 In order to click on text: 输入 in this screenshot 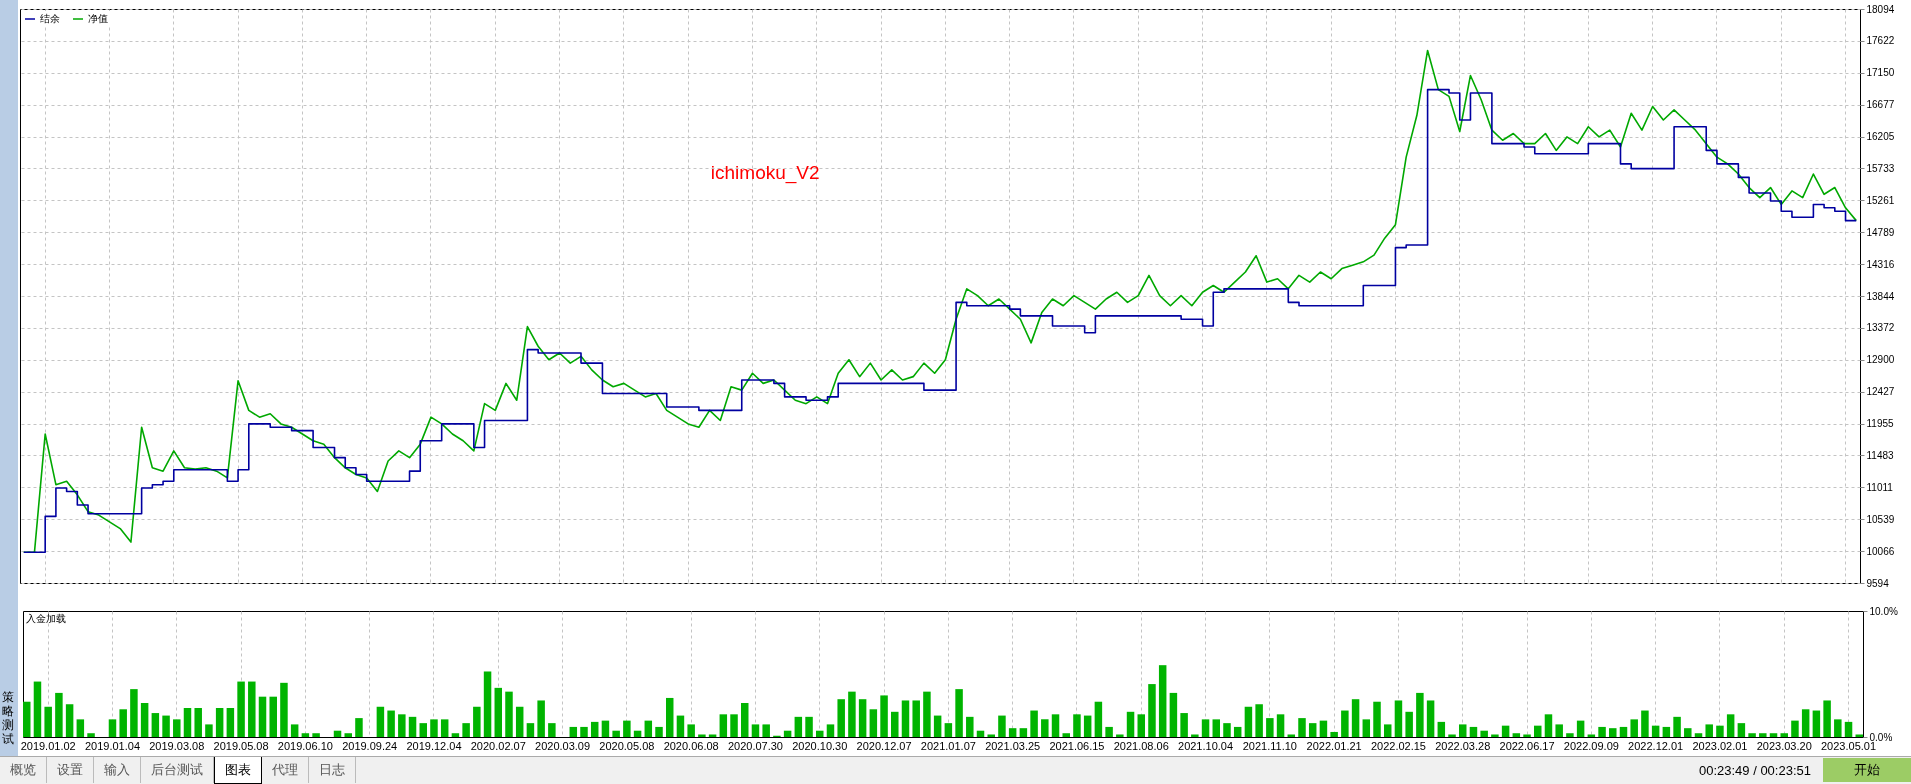, I will do `click(117, 770)`.